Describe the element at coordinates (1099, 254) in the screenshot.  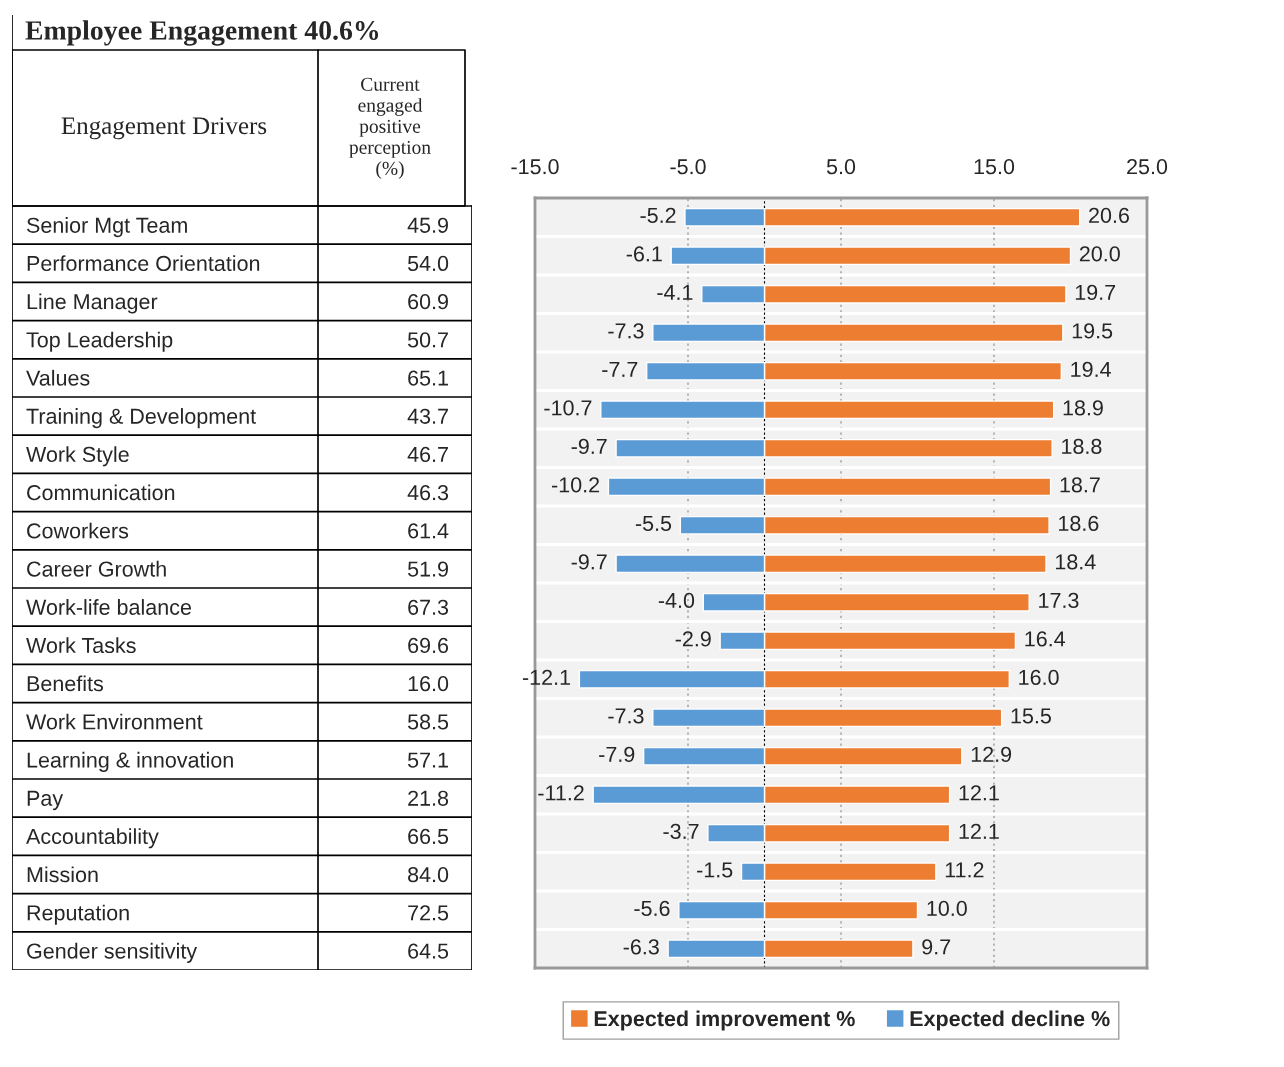
I see `data-label: 20.0` at that location.